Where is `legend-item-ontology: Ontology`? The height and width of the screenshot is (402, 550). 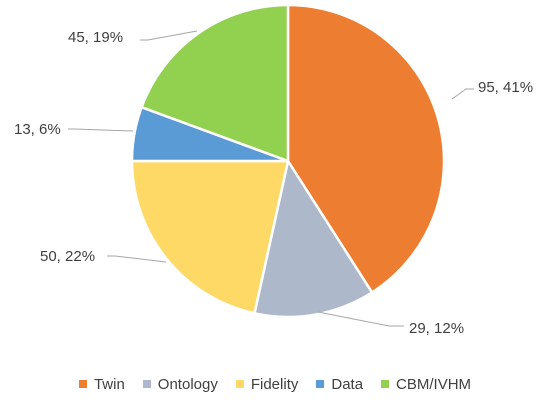
legend-item-ontology: Ontology is located at coordinates (180, 384).